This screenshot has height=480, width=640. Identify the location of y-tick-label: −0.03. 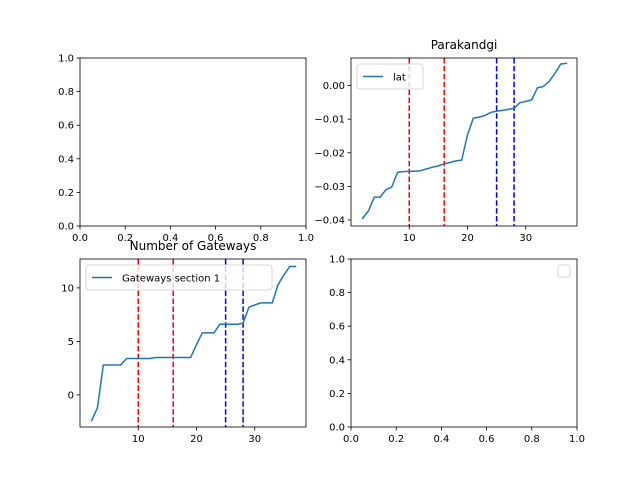
(329, 187).